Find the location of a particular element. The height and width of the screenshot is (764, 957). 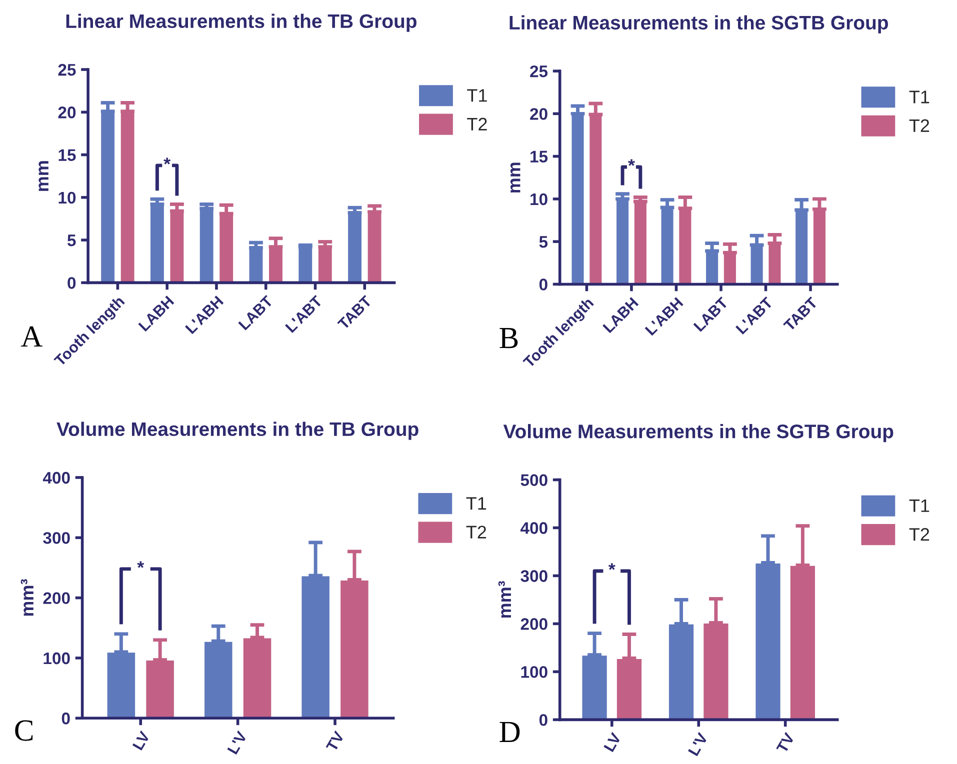

text: A is located at coordinates (31, 336).